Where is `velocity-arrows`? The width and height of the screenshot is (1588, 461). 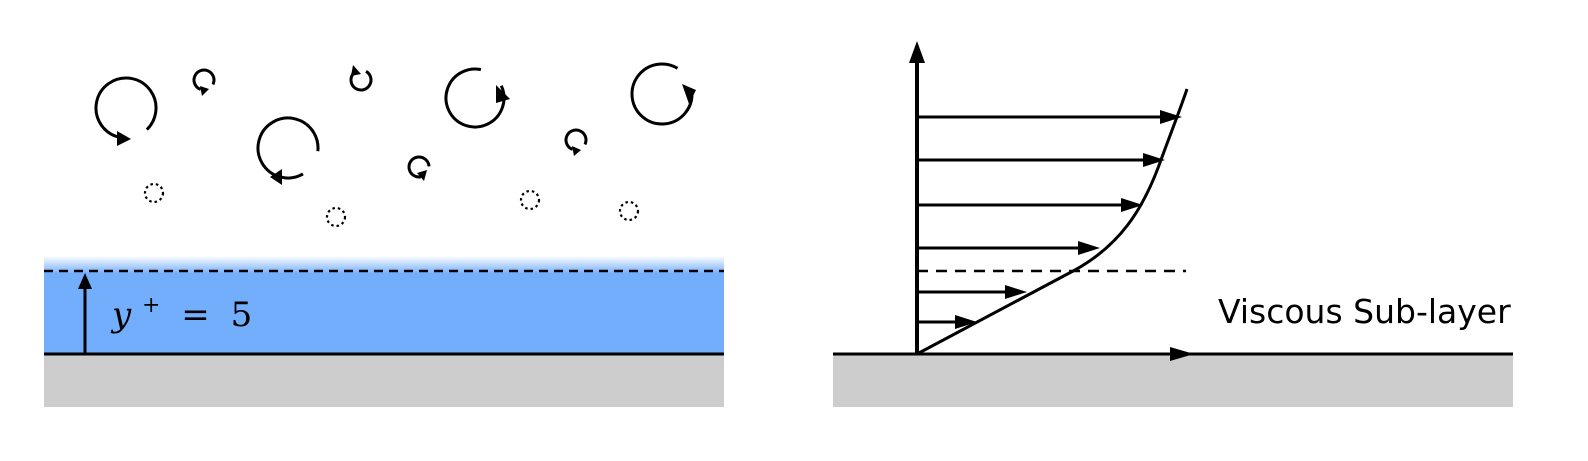 velocity-arrows is located at coordinates (1049, 219).